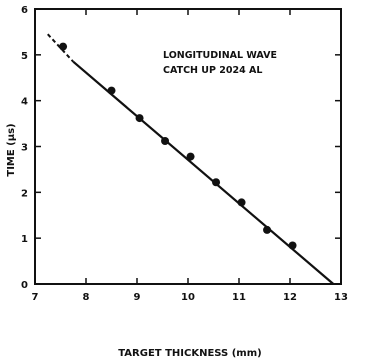 This screenshot has height=360, width=366. I want to click on annotation-line-1: LONGITUDINAL WAVE, so click(220, 55).